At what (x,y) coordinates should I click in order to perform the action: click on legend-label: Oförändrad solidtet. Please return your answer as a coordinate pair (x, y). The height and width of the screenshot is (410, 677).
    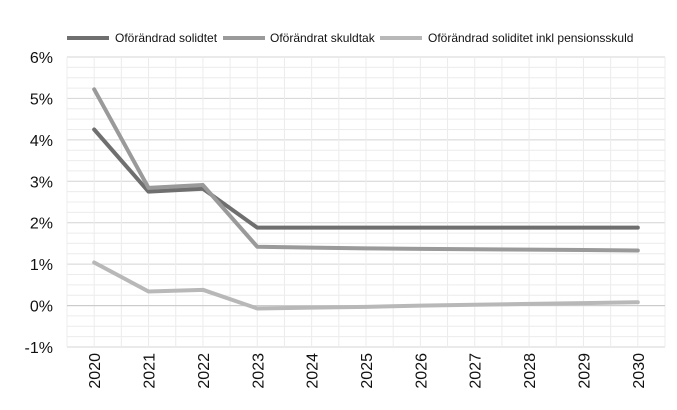
    Looking at the image, I should click on (166, 38).